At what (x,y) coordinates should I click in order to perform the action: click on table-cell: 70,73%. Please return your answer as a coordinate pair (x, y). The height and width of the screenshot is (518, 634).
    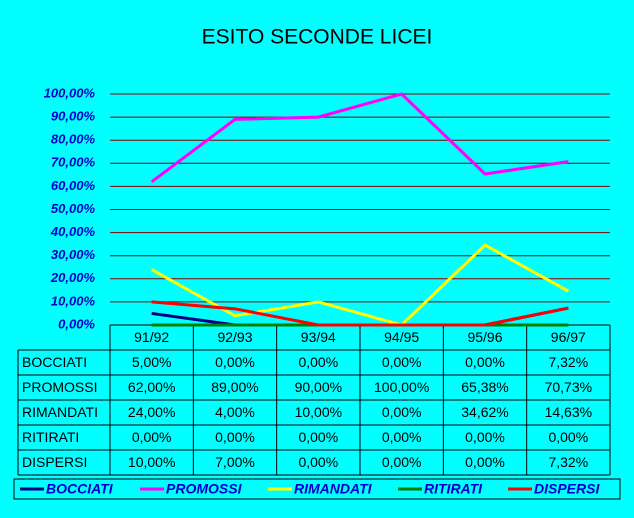
    Looking at the image, I should click on (568, 387).